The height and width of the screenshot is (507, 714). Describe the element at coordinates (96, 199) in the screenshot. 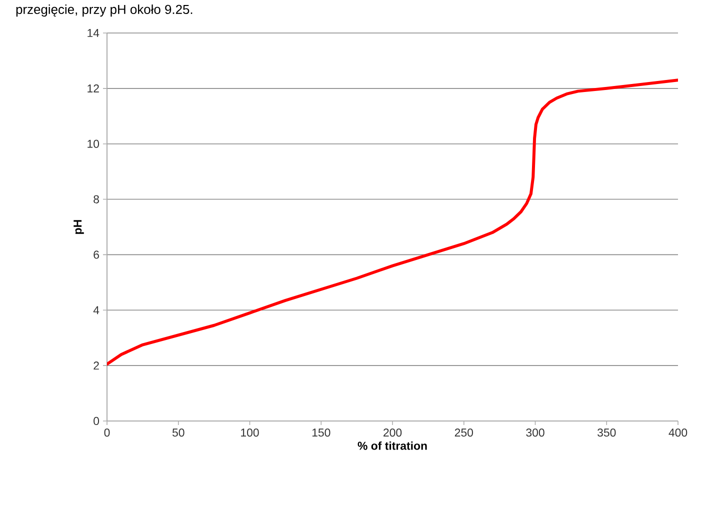

I see `y-tick-label: 8` at that location.